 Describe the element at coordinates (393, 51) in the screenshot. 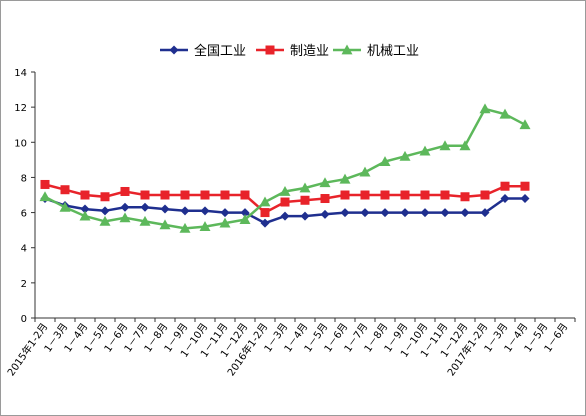

I see `legend-label-3: 机械工业` at that location.